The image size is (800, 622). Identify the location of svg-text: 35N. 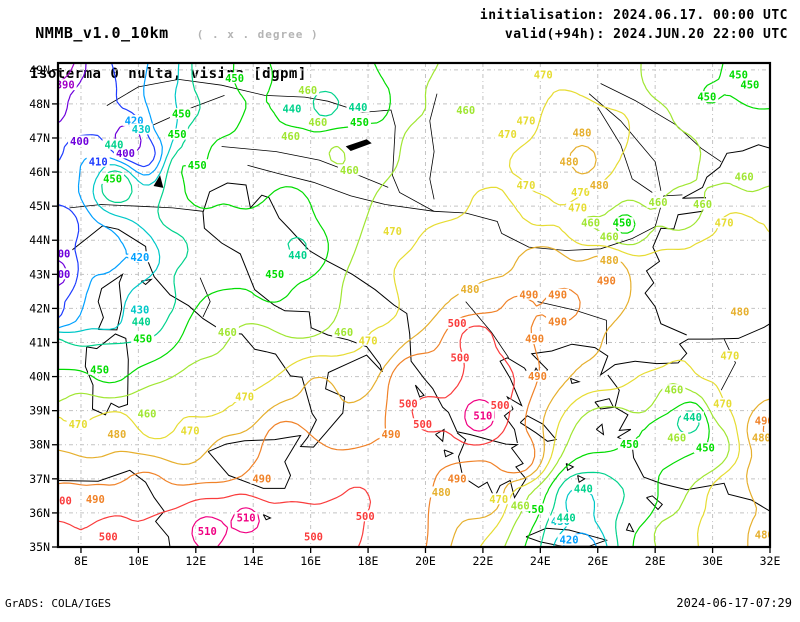
(39, 547).